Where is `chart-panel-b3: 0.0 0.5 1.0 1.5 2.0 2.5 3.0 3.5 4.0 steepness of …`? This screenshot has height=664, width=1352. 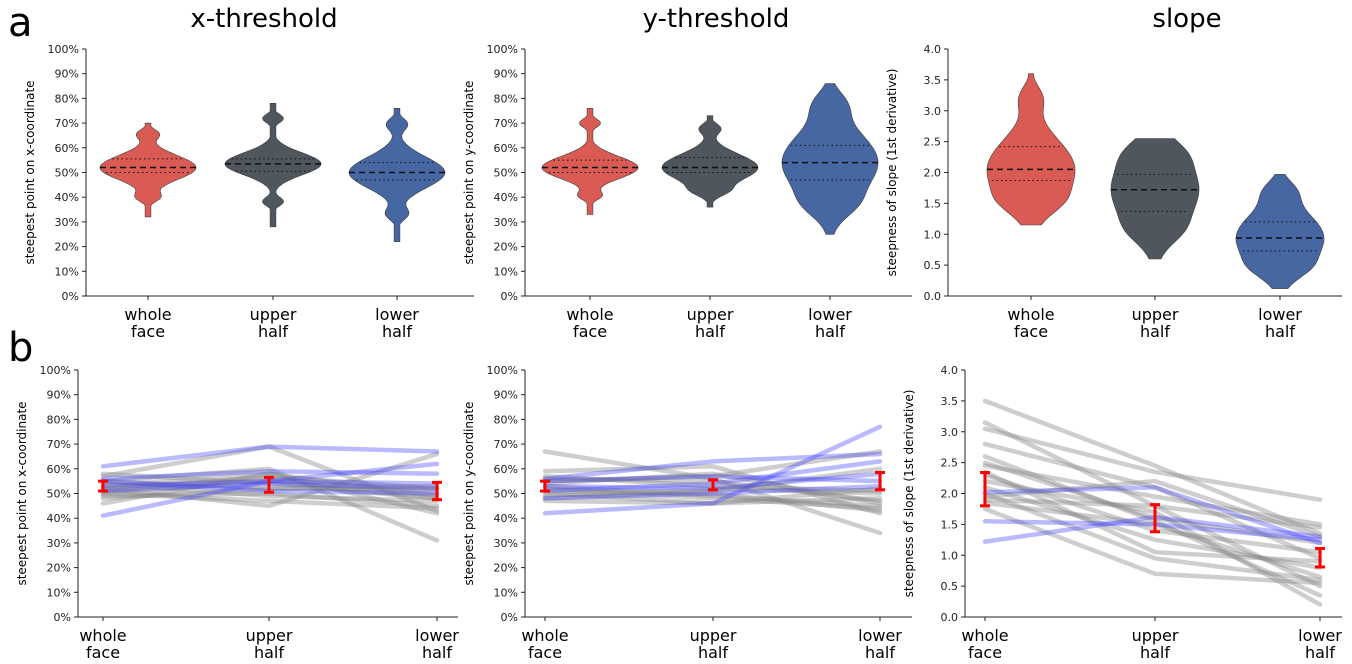
chart-panel-b3: 0.0 0.5 1.0 1.5 2.0 2.5 3.0 3.5 4.0 steepness of … is located at coordinates (1122, 513).